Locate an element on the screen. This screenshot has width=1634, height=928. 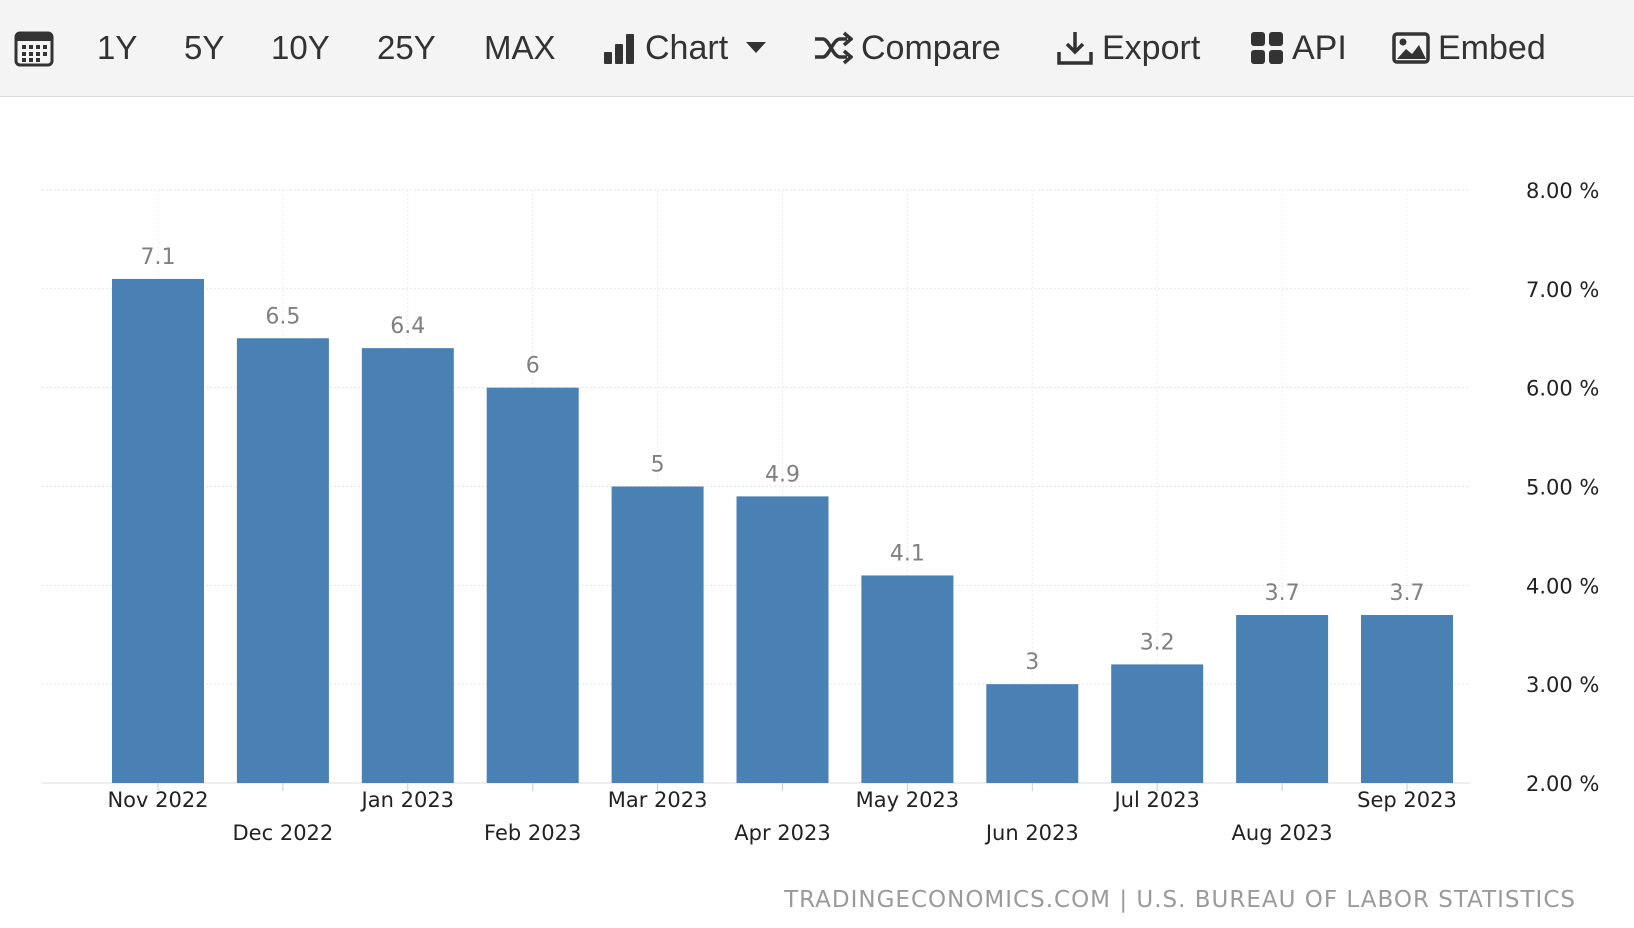
x-tick-label: Apr 2023 is located at coordinates (782, 833).